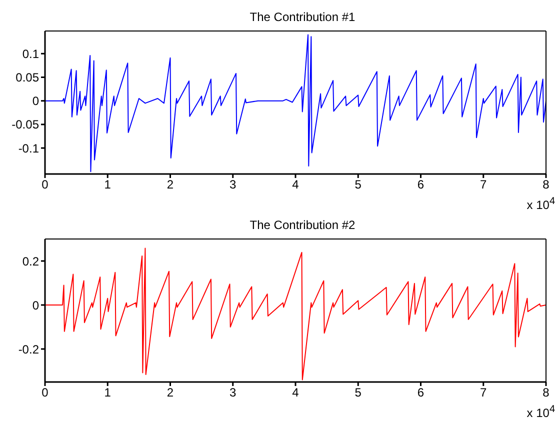 This screenshot has height=444, width=557. I want to click on chart-title: The Contribution #1, so click(302, 17).